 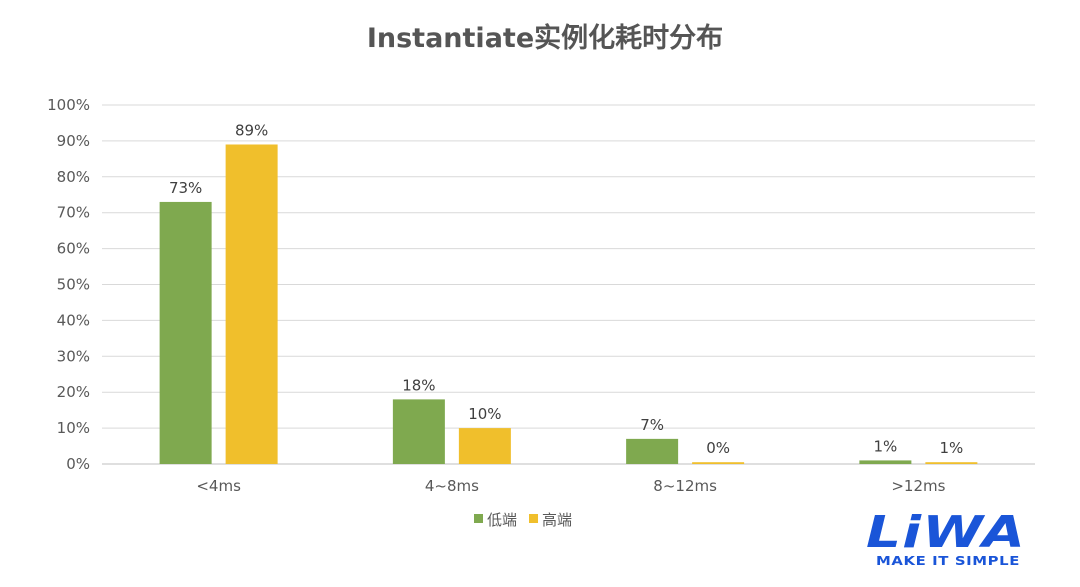 What do you see at coordinates (545, 38) in the screenshot?
I see `chart-title: Instantiate实例化耗时分布` at bounding box center [545, 38].